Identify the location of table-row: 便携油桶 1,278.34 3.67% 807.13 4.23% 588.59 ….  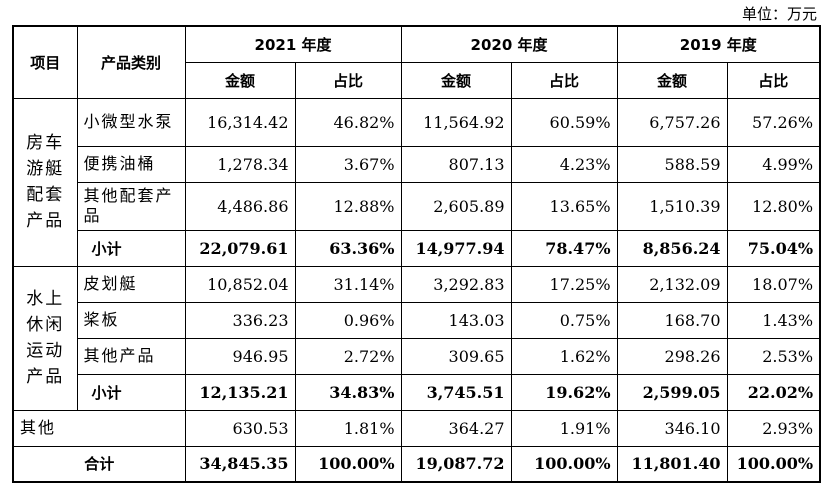
(417, 164).